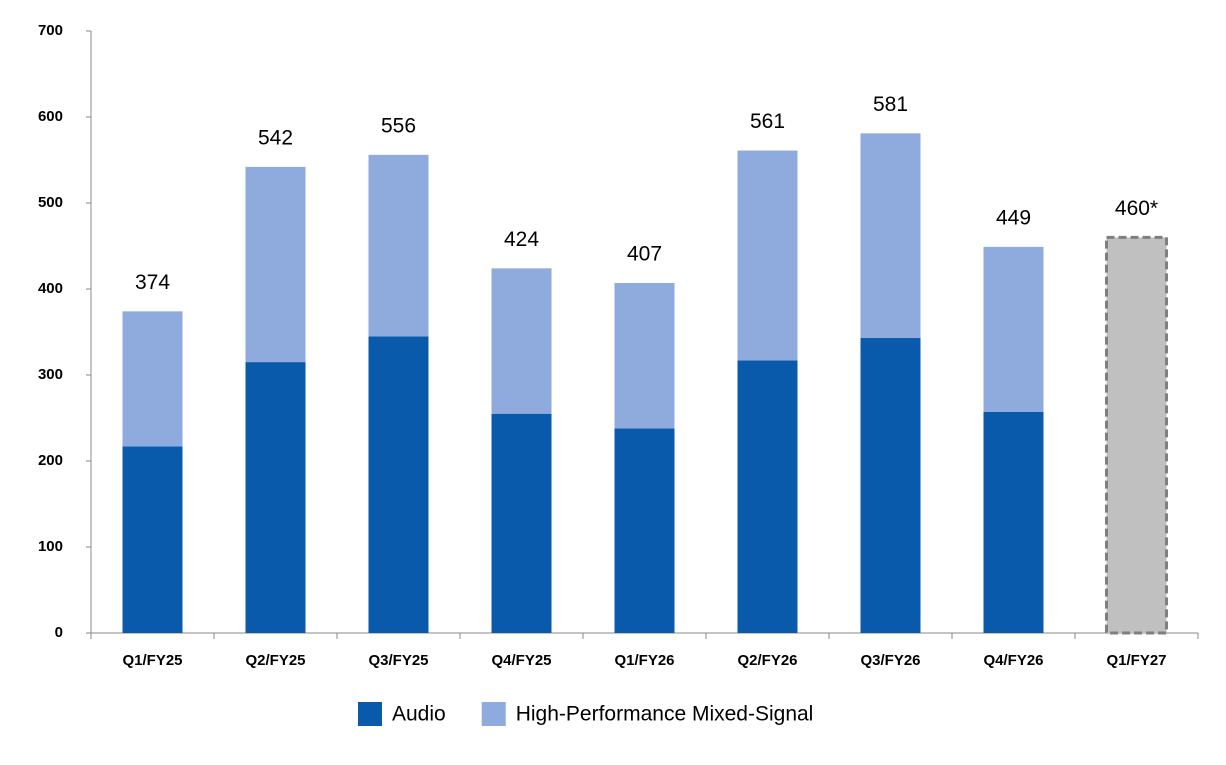 This screenshot has width=1226, height=765. Describe the element at coordinates (398, 660) in the screenshot. I see `x-tick-label: Q3/FY25` at that location.